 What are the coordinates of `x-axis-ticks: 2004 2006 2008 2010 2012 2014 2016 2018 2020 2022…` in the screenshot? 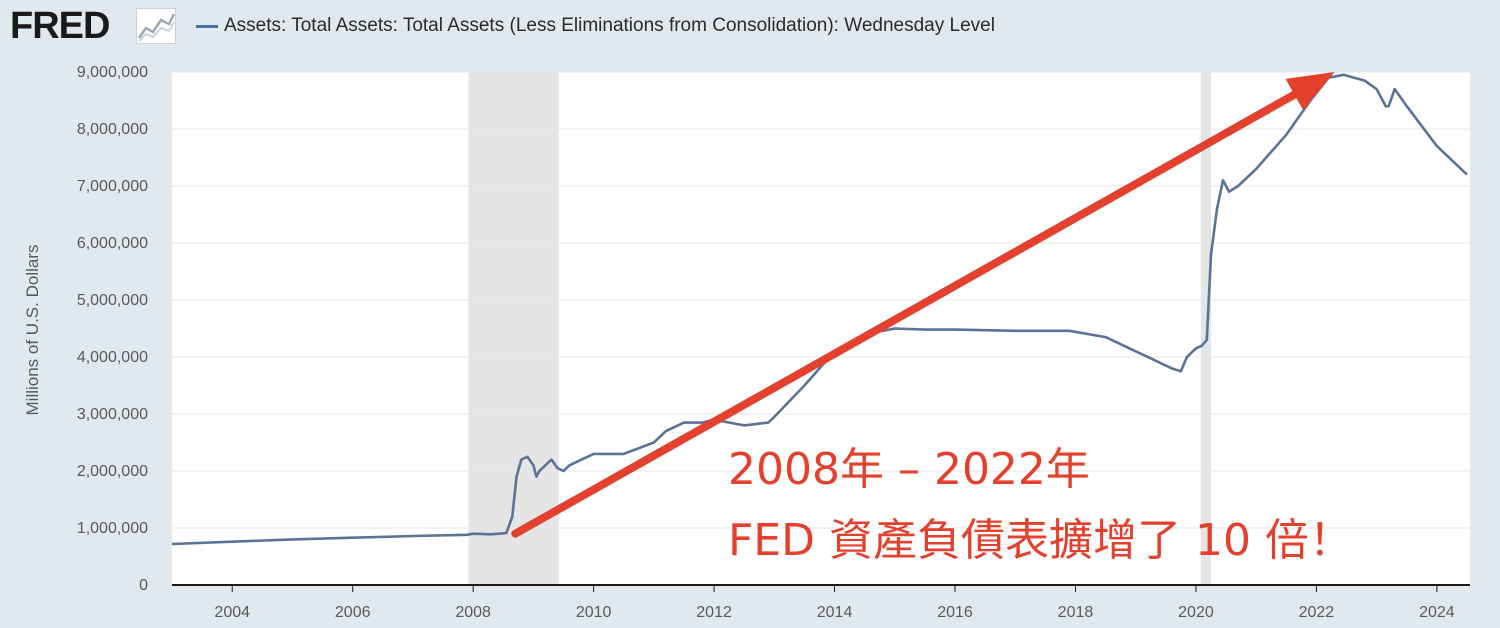 It's located at (834, 603).